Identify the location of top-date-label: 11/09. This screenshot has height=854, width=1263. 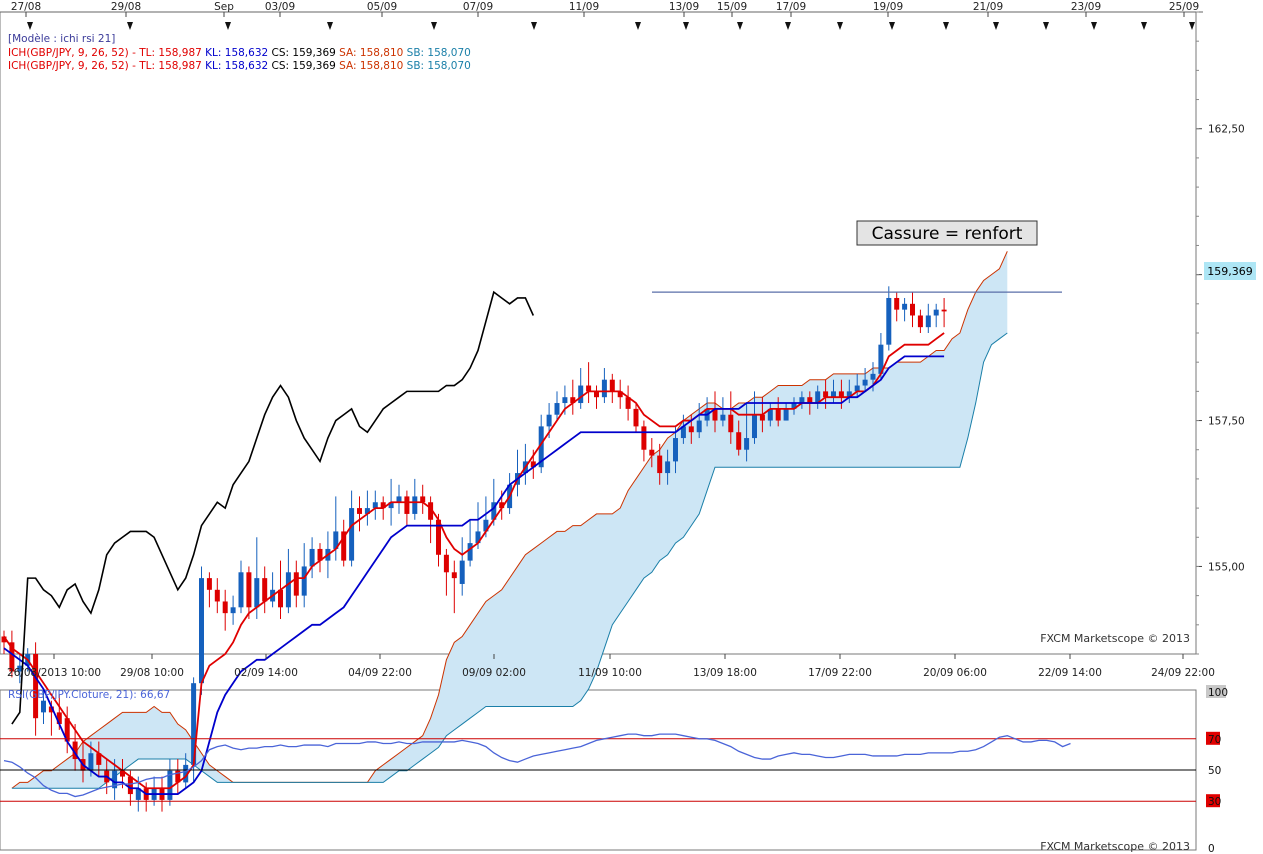
(584, 7).